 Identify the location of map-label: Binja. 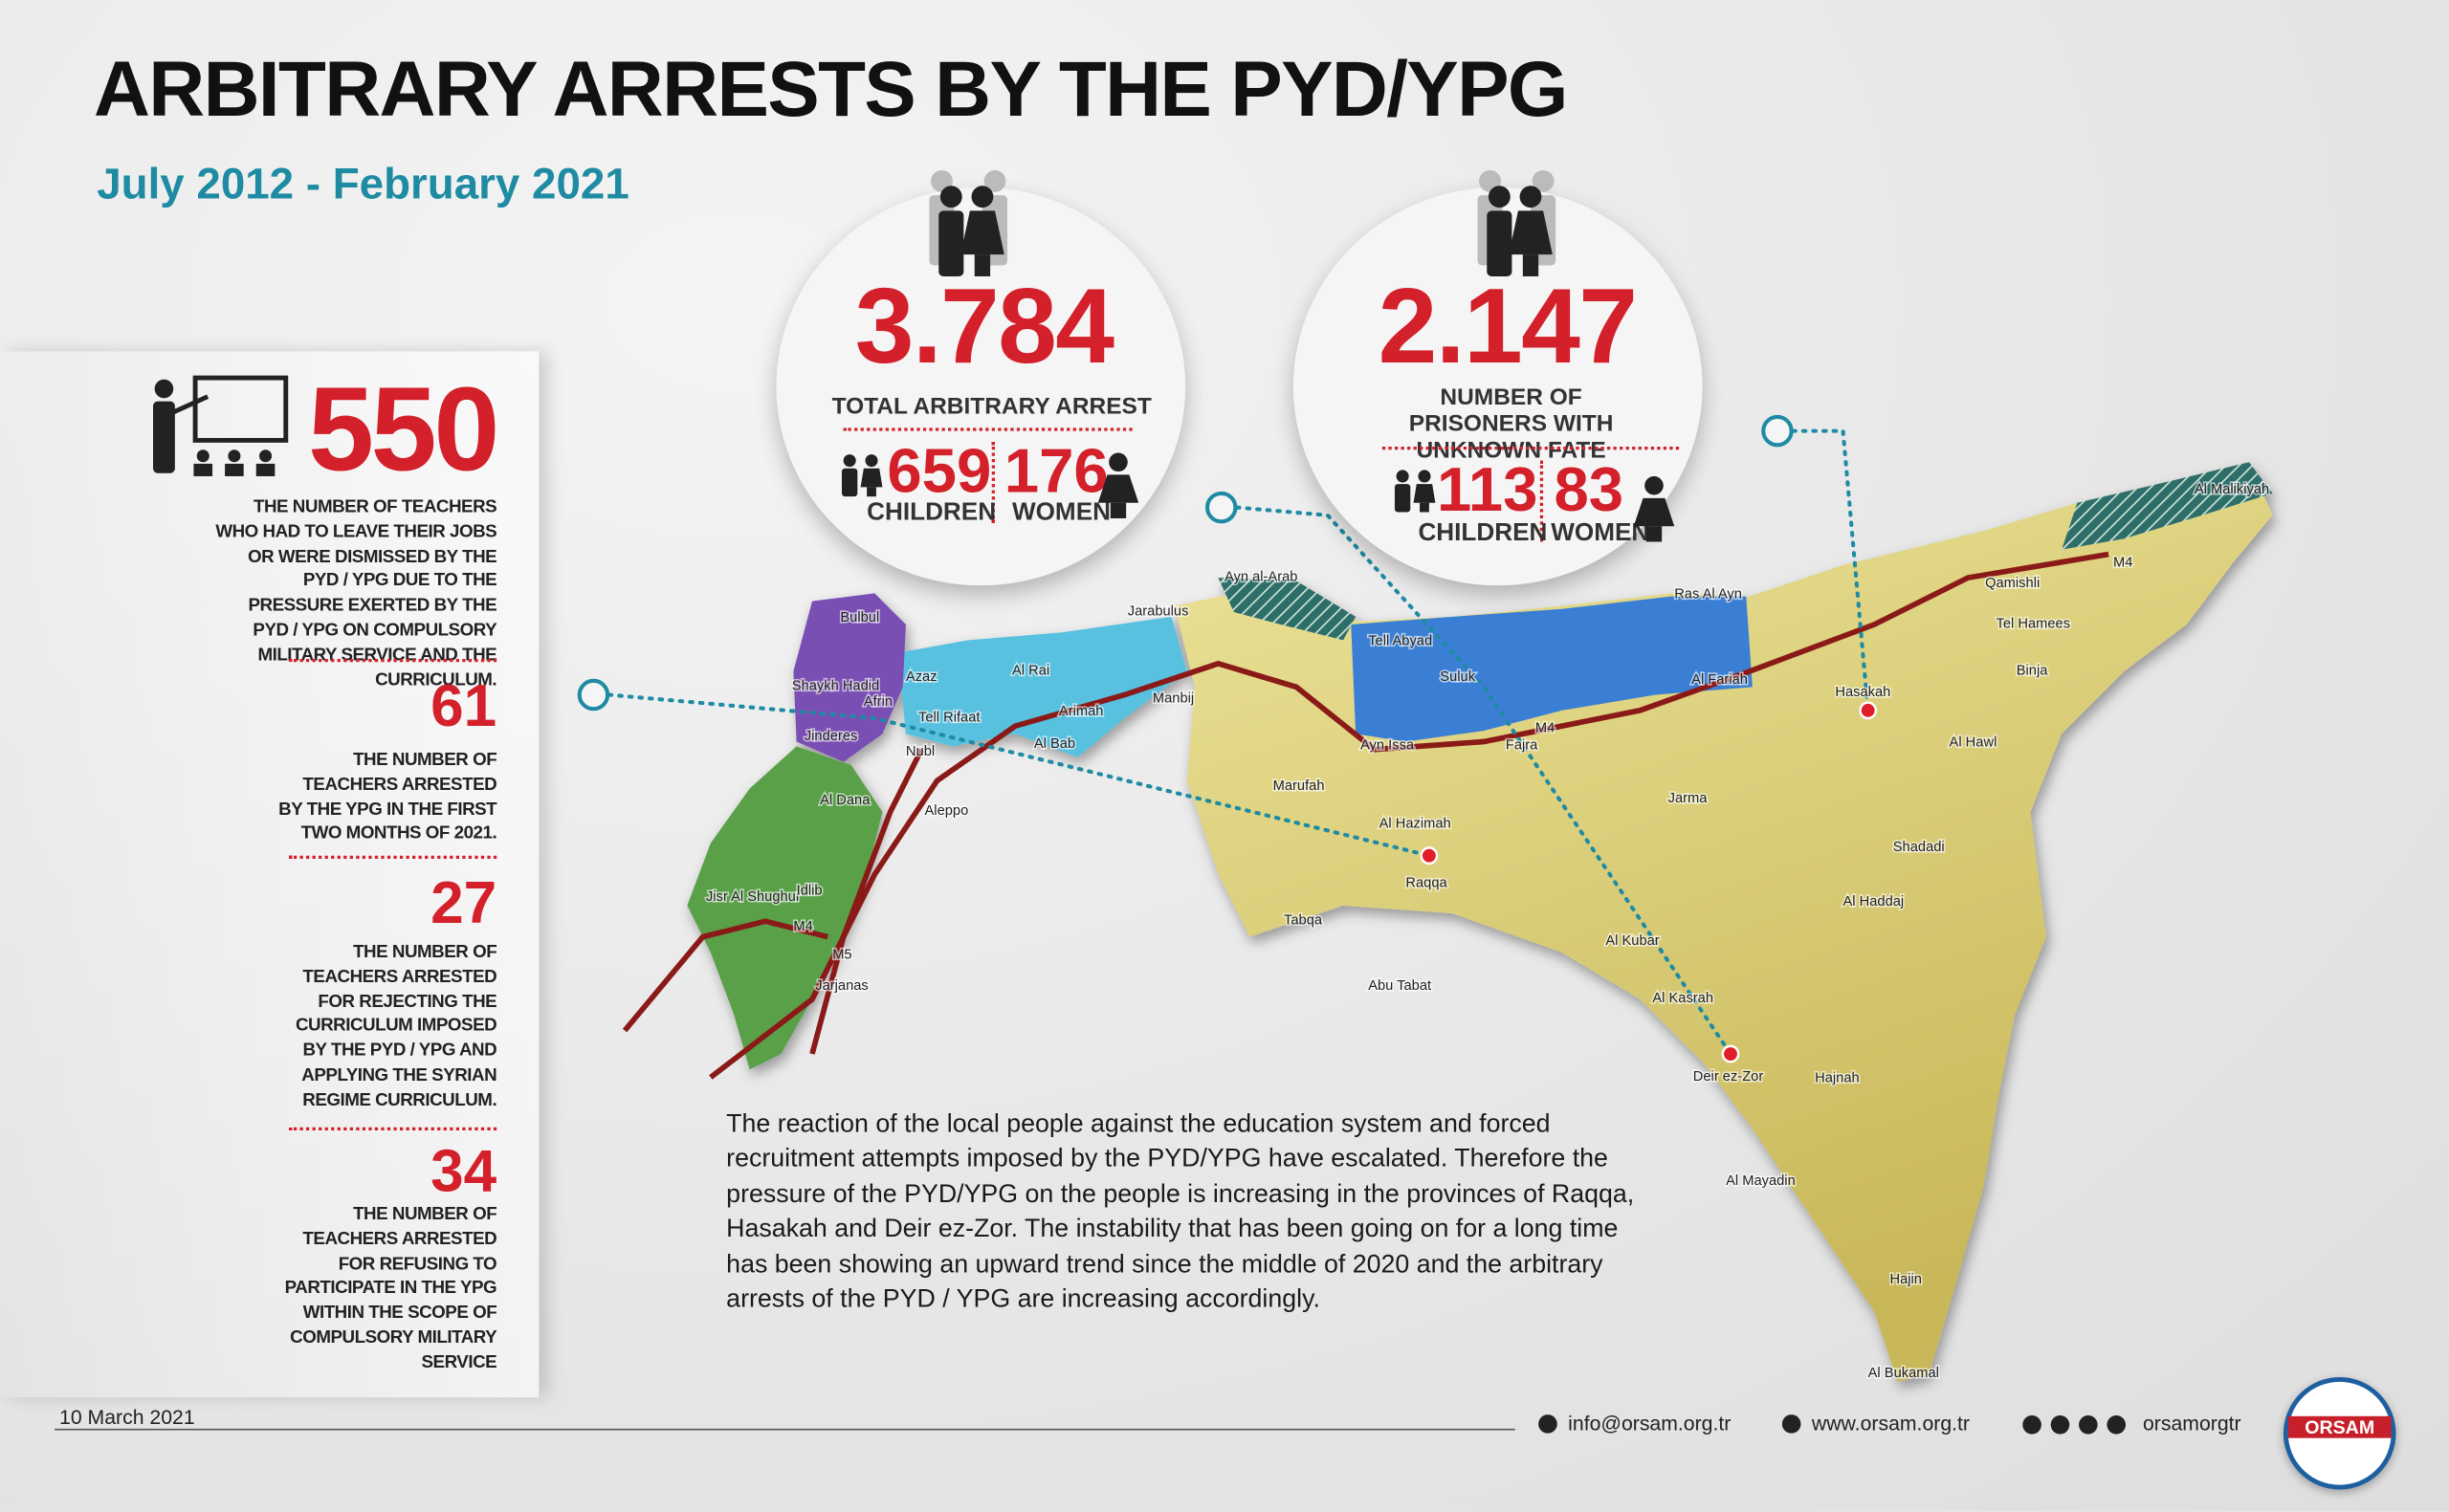
(2032, 670).